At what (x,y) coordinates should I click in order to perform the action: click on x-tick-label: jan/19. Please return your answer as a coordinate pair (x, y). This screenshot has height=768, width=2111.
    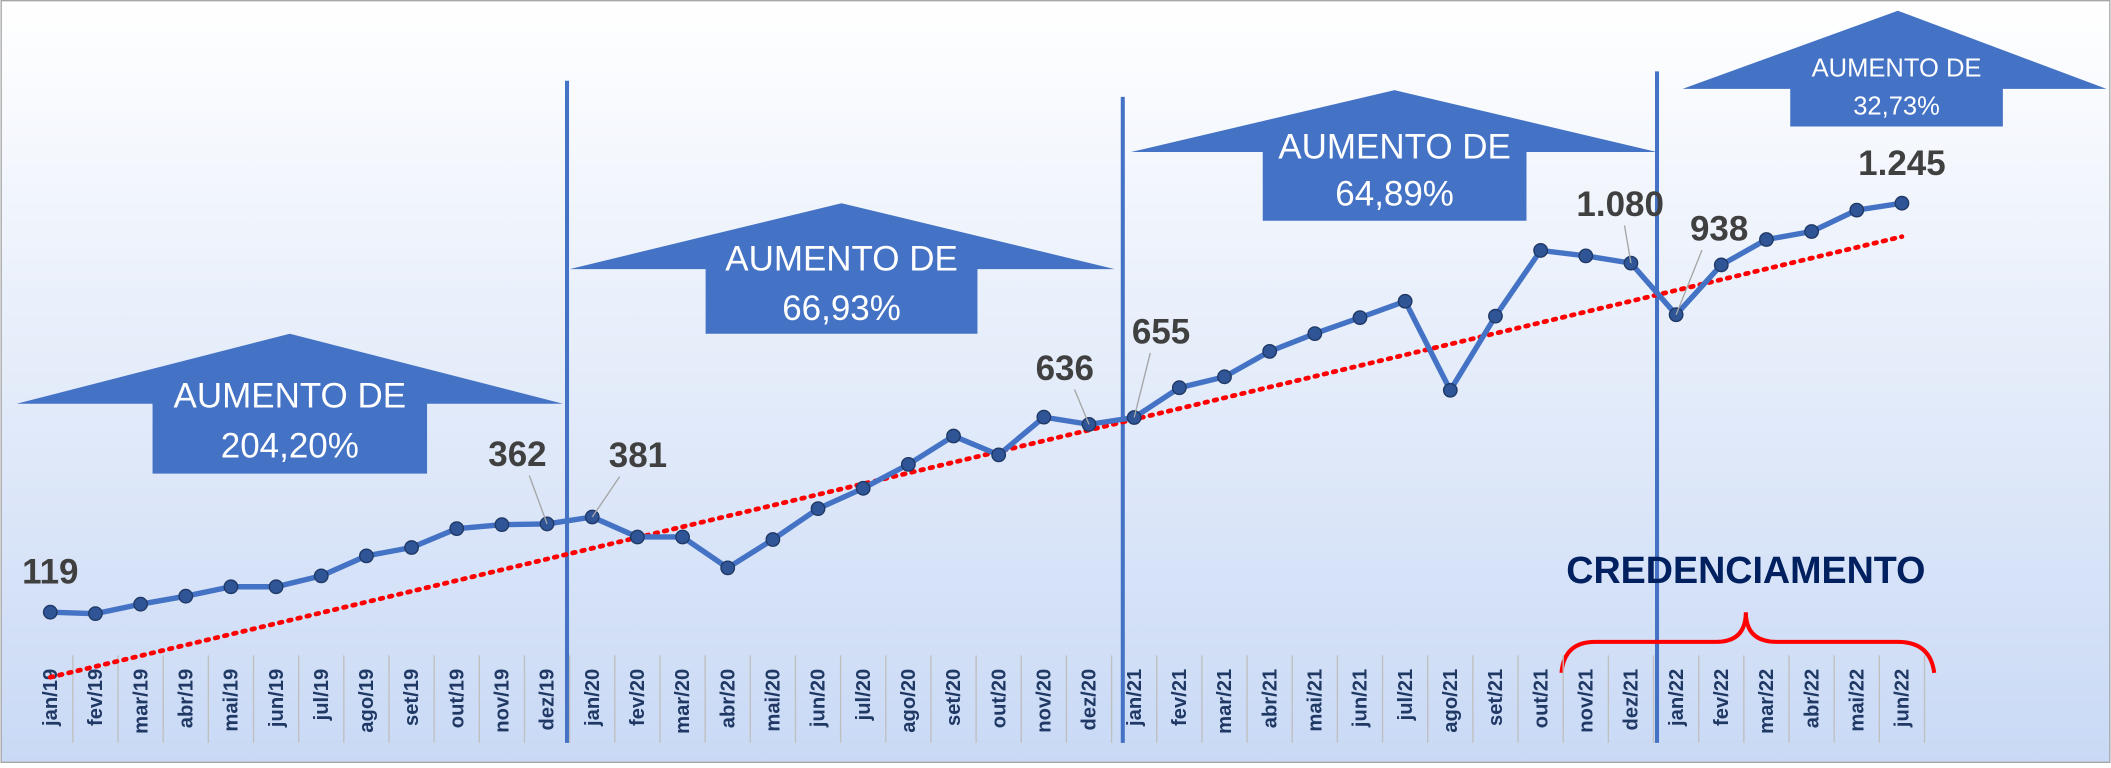
    Looking at the image, I should click on (51, 698).